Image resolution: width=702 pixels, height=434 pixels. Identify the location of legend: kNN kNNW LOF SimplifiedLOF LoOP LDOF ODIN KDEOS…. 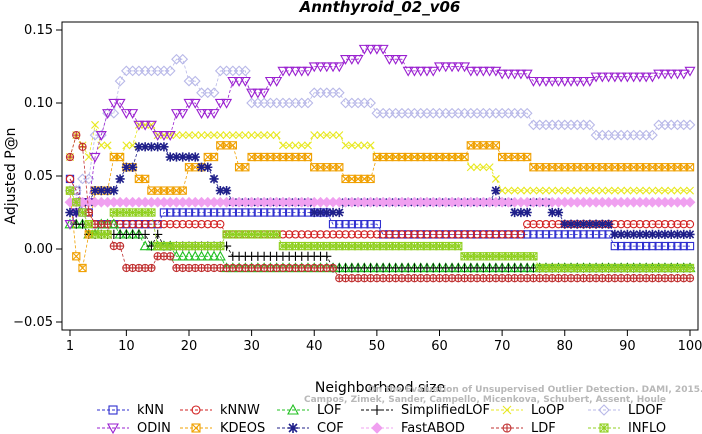
(381, 418).